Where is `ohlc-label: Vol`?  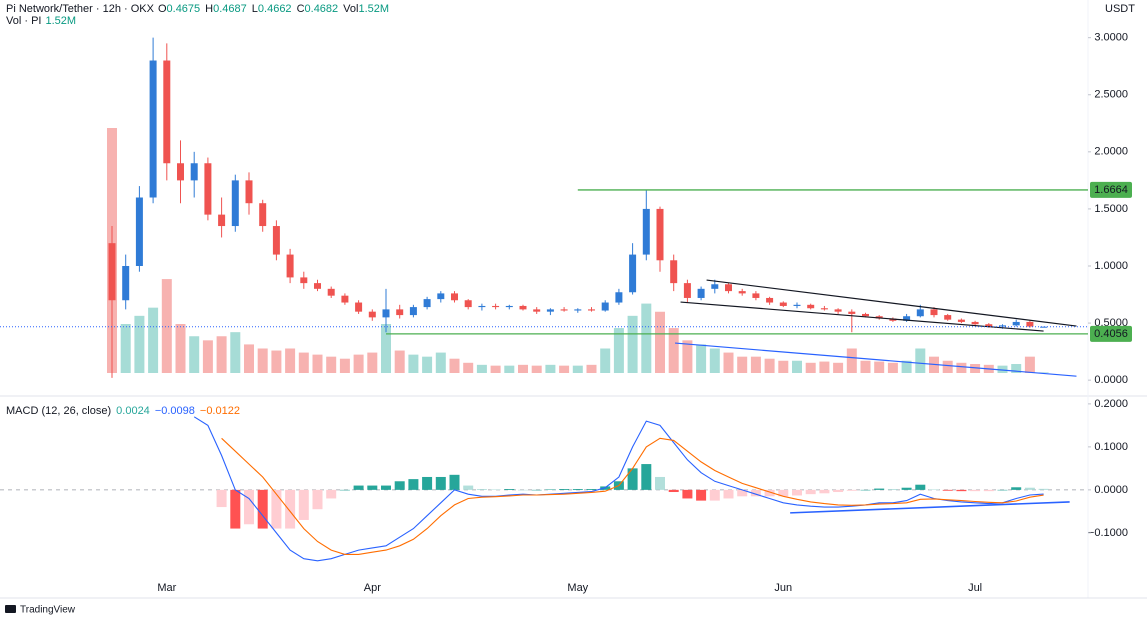 ohlc-label: Vol is located at coordinates (350, 9).